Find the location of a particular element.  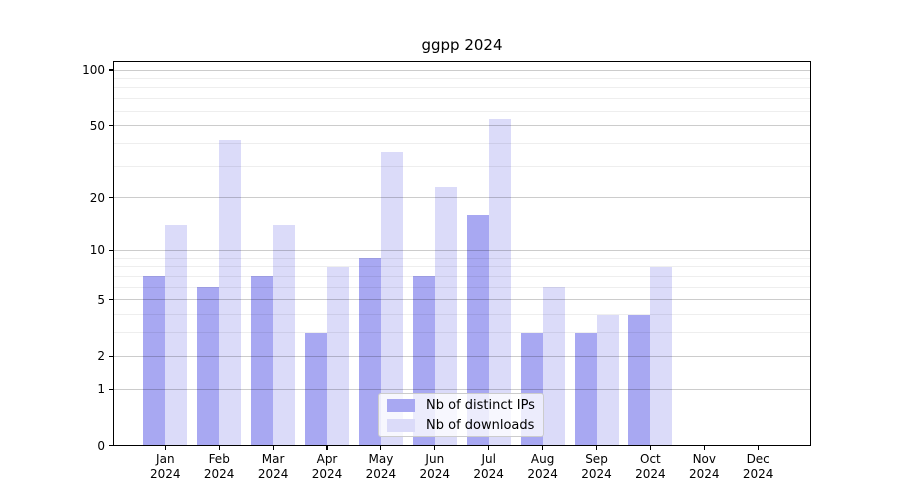

x-tick-label-jul: Jul 2024 is located at coordinates (488, 466).